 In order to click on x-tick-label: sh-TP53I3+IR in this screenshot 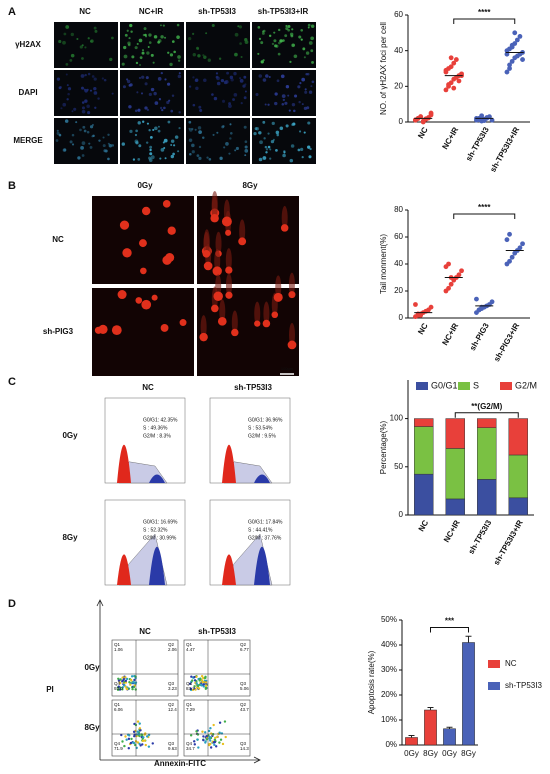, I will do `click(508, 542)`.